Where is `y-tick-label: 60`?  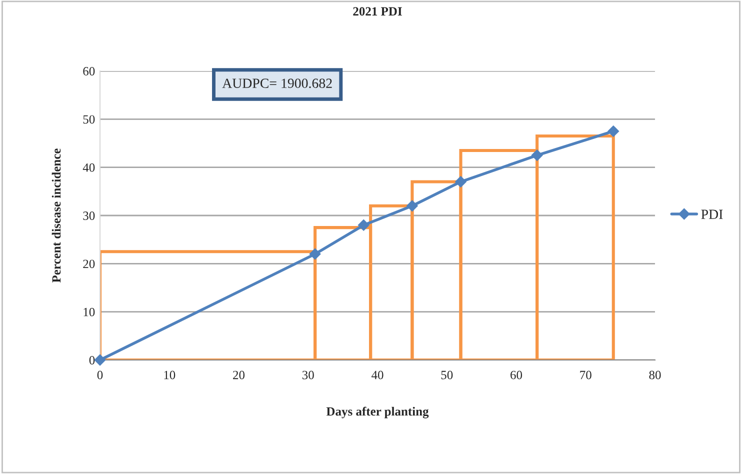 y-tick-label: 60 is located at coordinates (89, 71).